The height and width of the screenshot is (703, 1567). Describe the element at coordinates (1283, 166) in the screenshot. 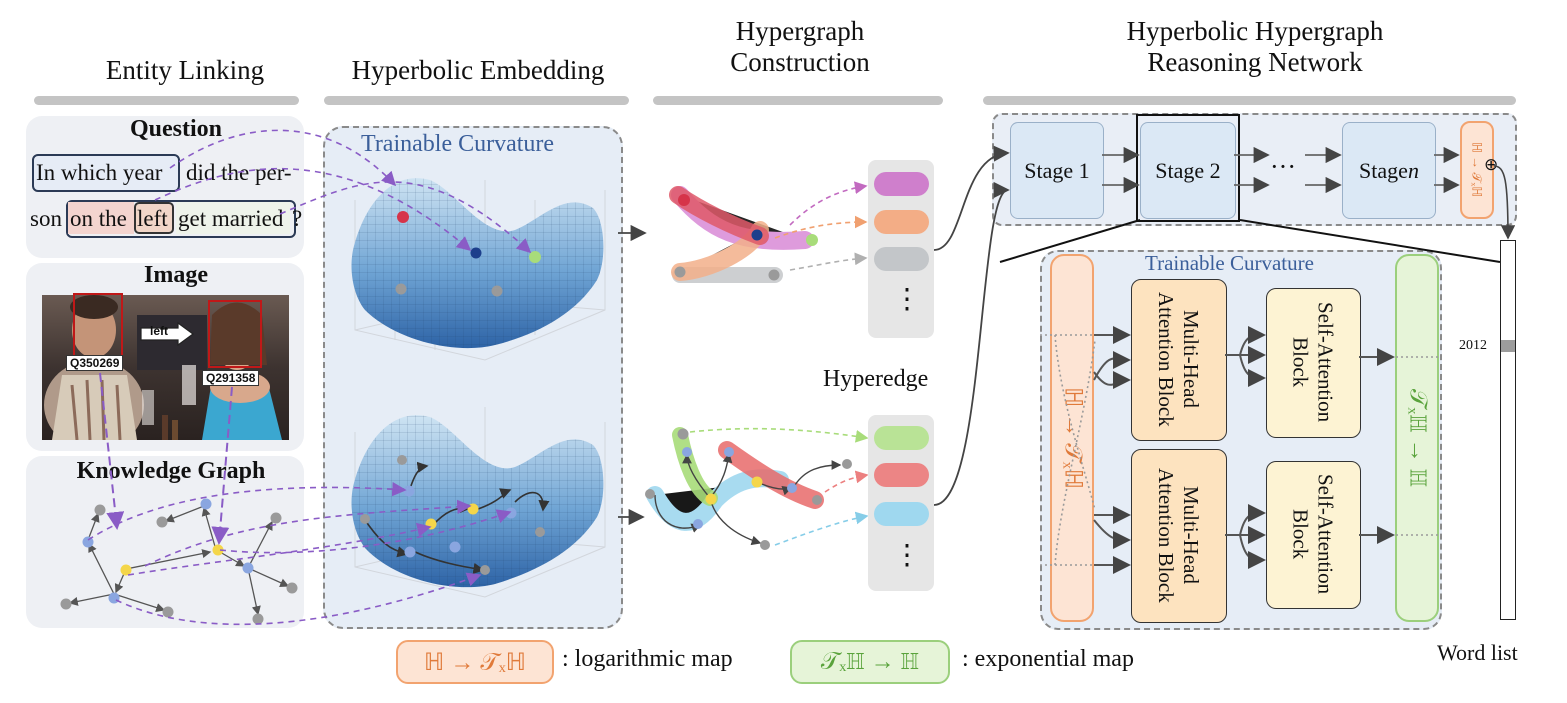

I see `stage-dots: ···` at that location.